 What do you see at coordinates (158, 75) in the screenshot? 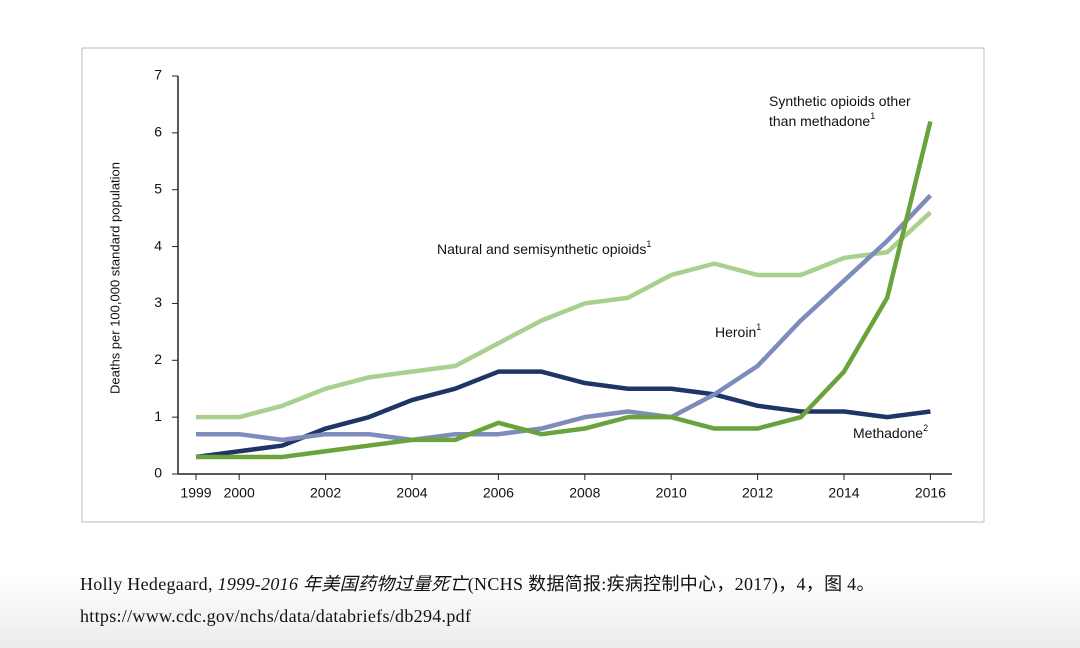
I see `y-tick-label: 7` at bounding box center [158, 75].